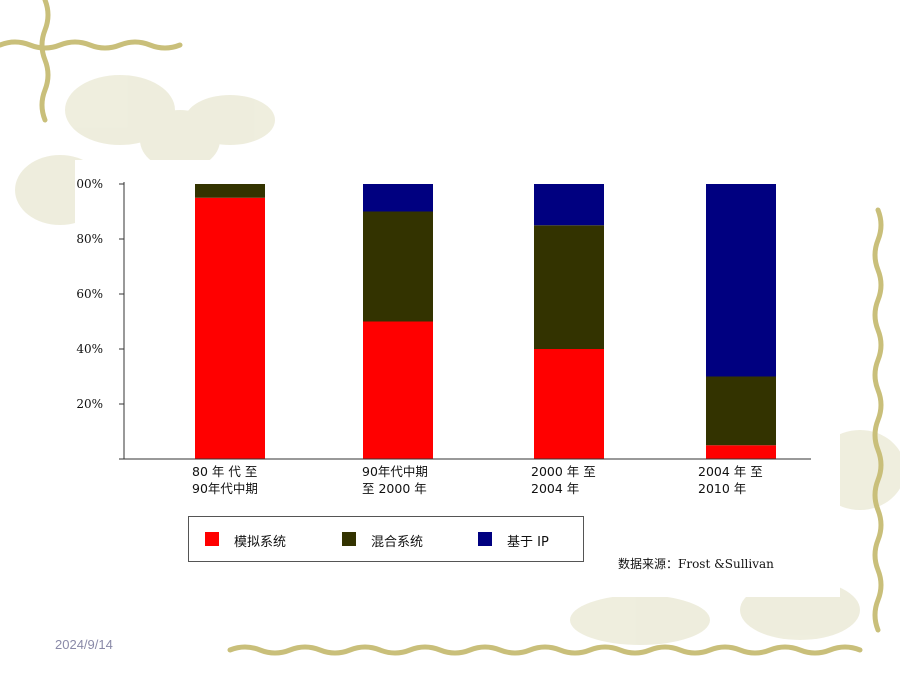  I want to click on chart-legend: 模拟系统 混合系统 基于 IP, so click(386, 539).